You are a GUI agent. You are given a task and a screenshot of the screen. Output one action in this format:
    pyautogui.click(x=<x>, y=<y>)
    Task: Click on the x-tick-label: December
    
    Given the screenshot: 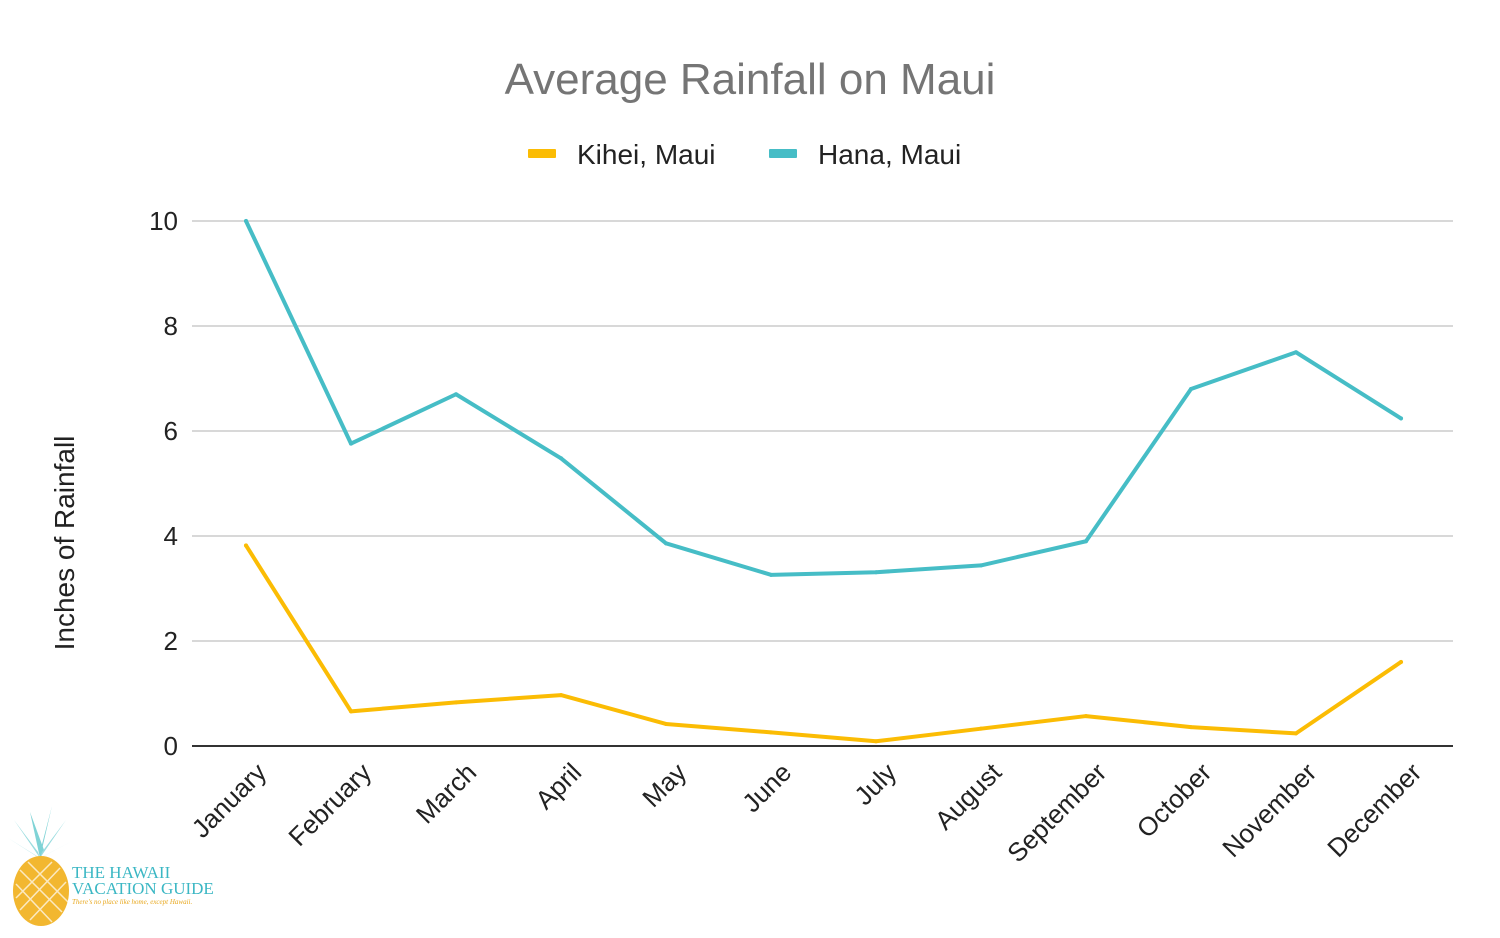 What is the action you would take?
    pyautogui.click(x=1374, y=810)
    